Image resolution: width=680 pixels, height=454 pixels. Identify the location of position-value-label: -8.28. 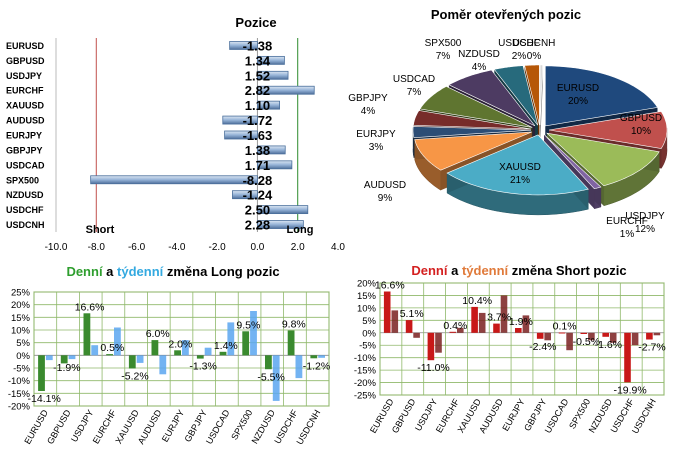
(258, 180).